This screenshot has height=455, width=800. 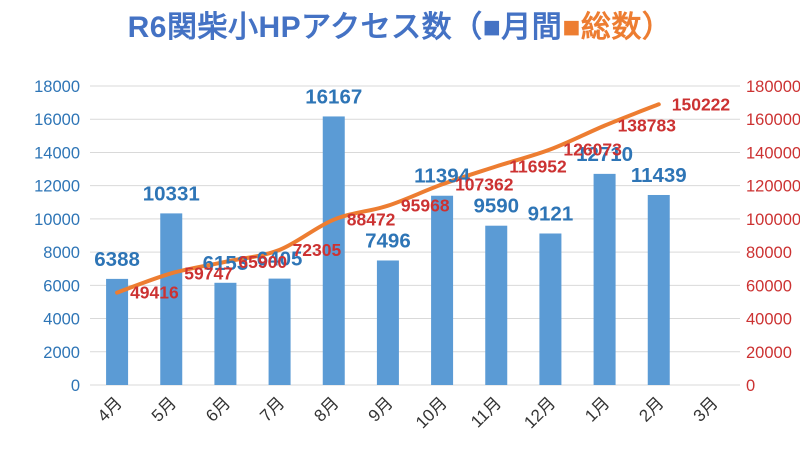 I want to click on y-axis-left-tick-12000: 12000, so click(x=57, y=187).